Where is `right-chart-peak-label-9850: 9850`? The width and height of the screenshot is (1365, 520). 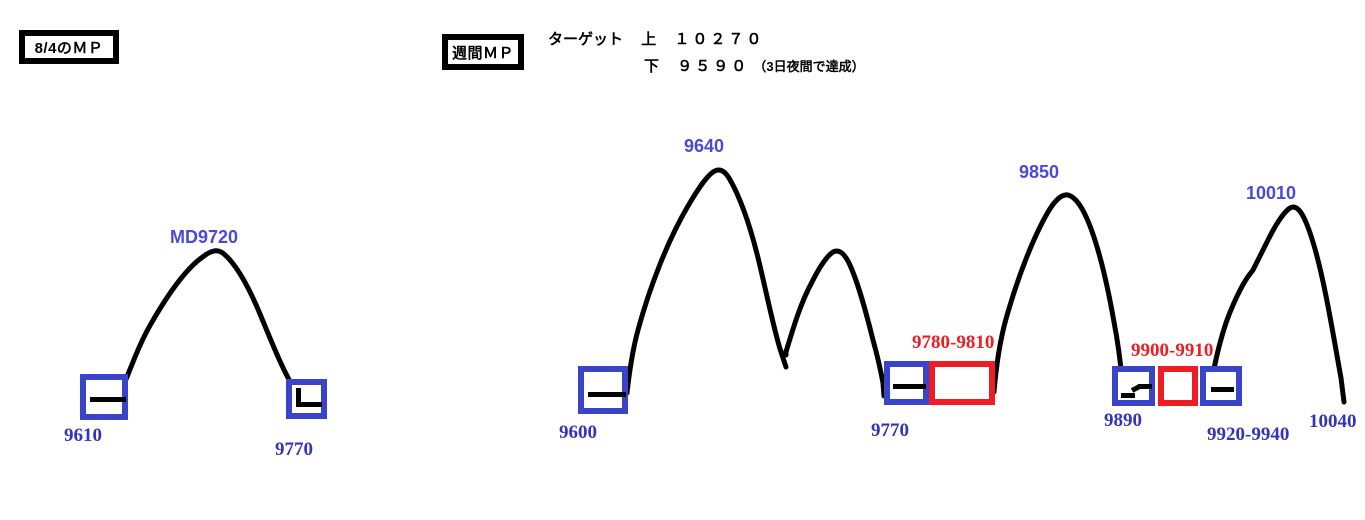 right-chart-peak-label-9850: 9850 is located at coordinates (1039, 172).